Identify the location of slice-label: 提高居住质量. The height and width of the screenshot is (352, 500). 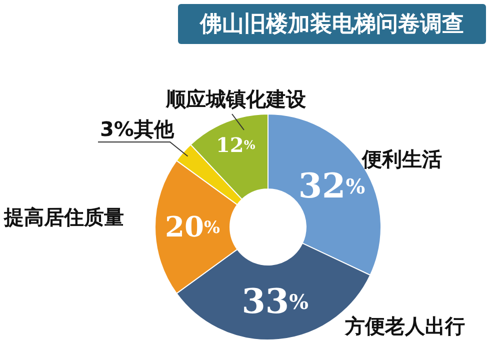
(63, 217).